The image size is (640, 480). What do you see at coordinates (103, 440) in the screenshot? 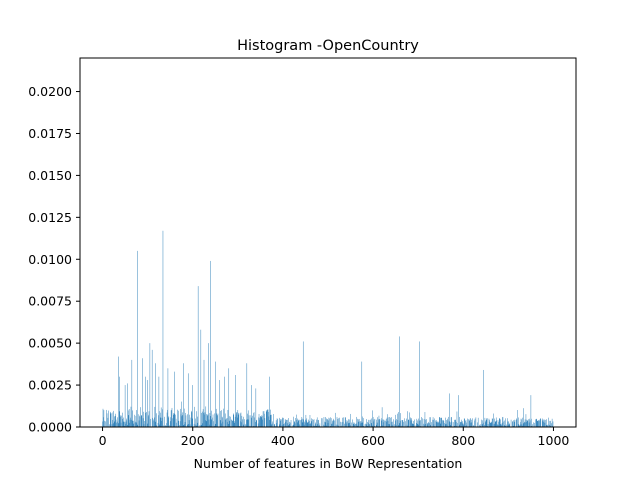
I see `x-tick-label: 0` at bounding box center [103, 440].